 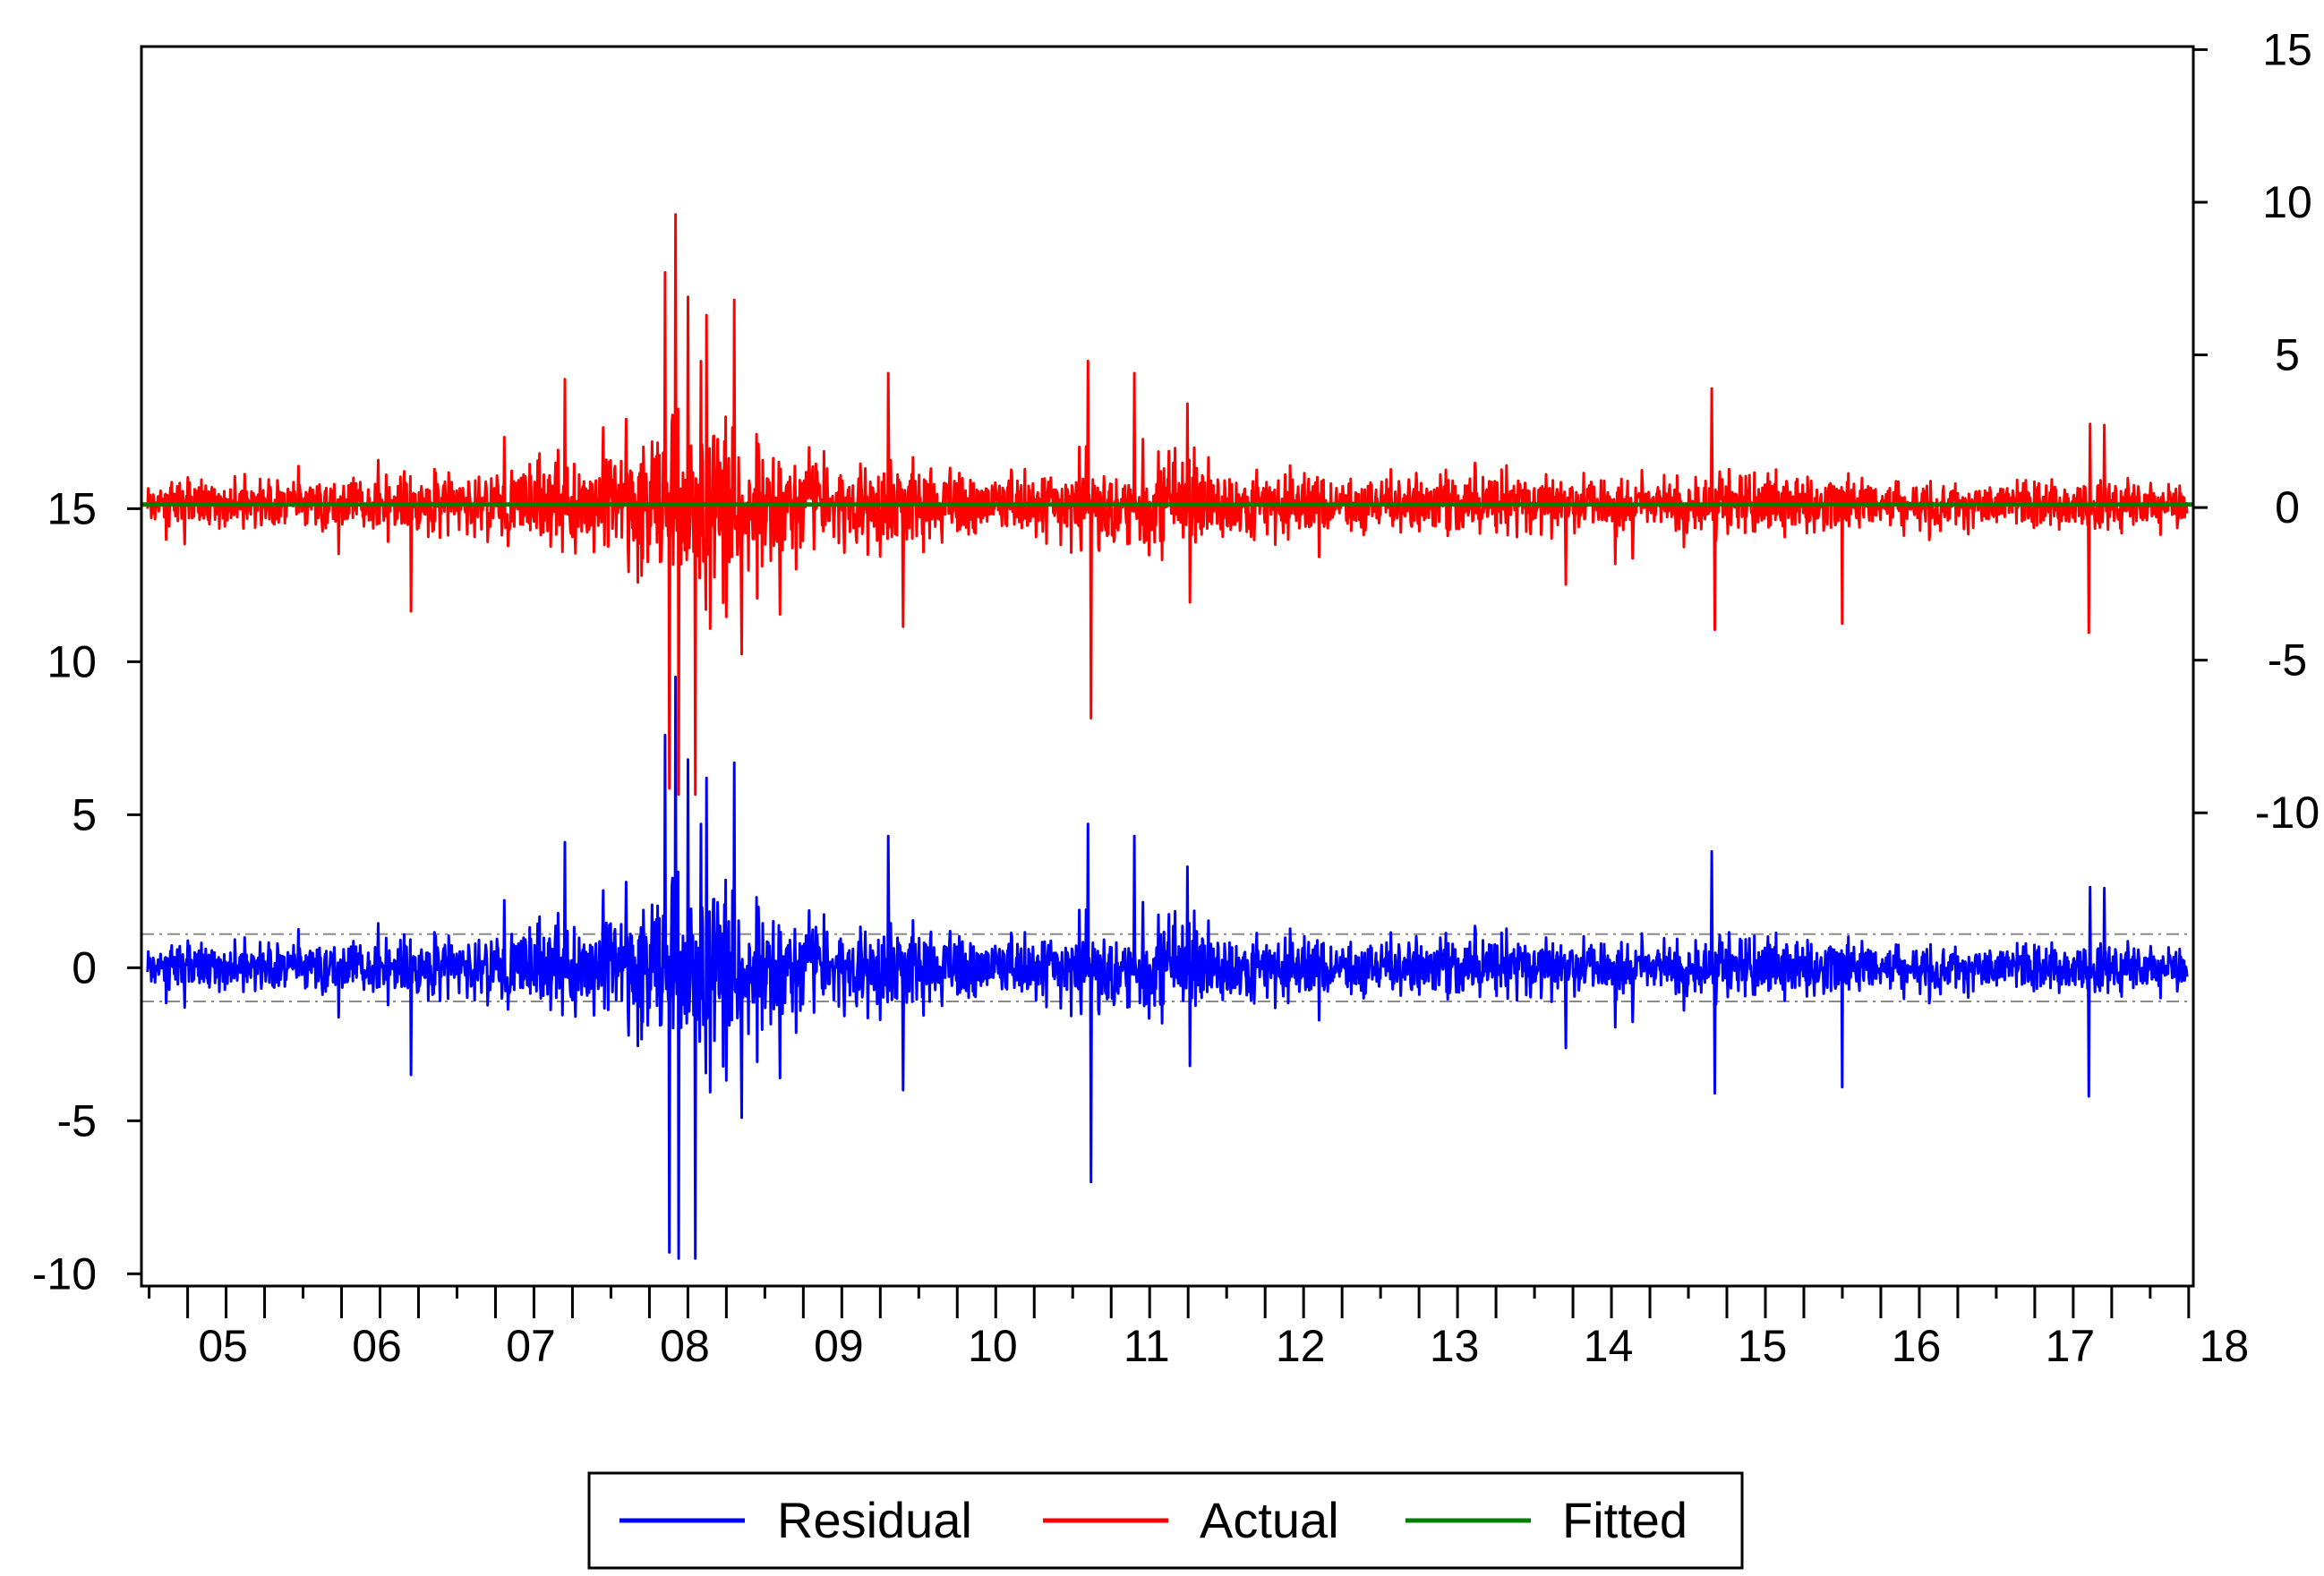 What do you see at coordinates (1165, 1521) in the screenshot?
I see `legend: Residual Actual Fitted` at bounding box center [1165, 1521].